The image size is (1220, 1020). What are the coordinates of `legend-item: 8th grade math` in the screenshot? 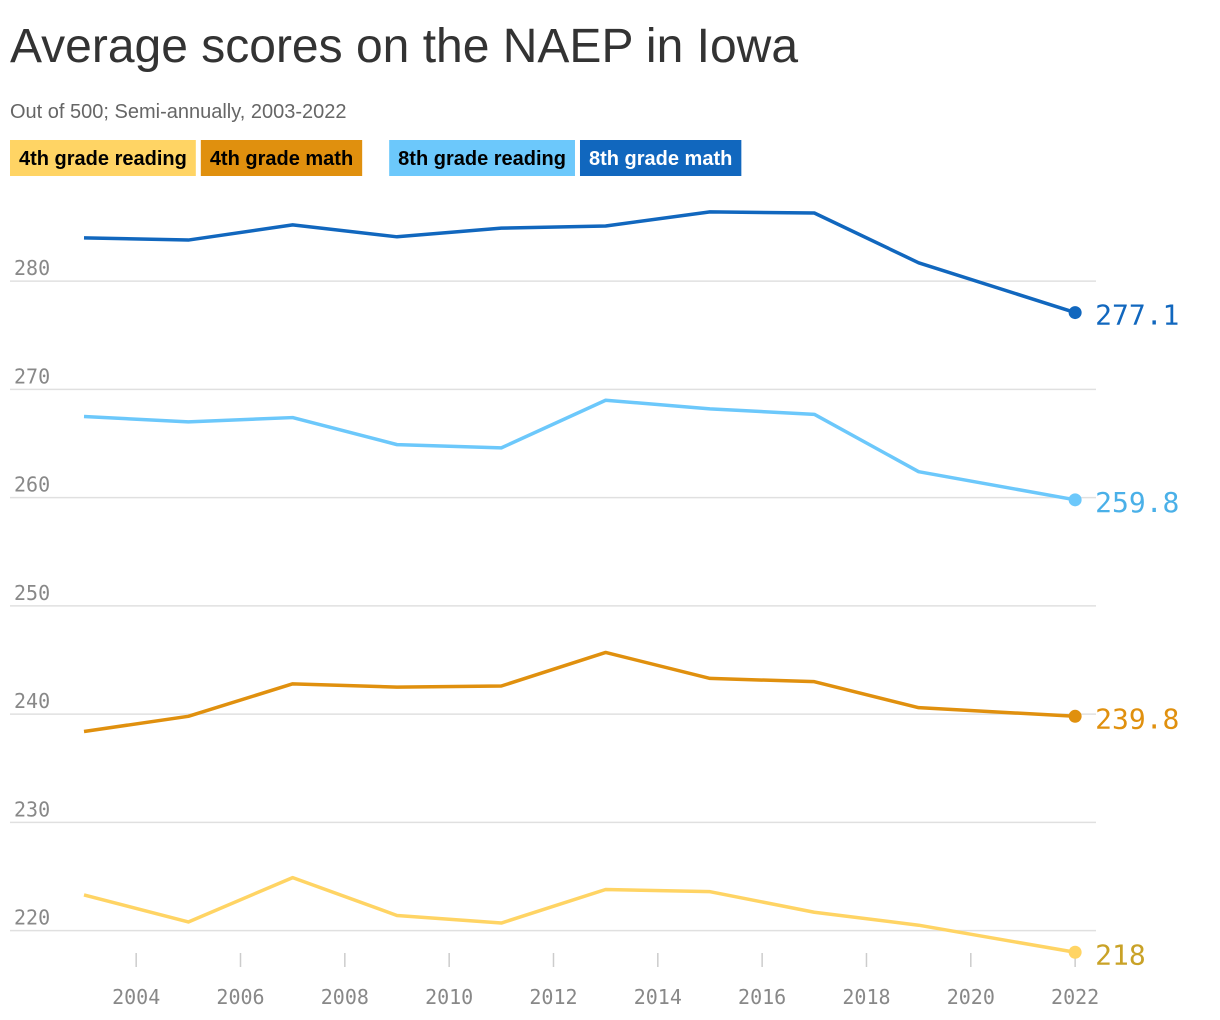 It's located at (660, 158).